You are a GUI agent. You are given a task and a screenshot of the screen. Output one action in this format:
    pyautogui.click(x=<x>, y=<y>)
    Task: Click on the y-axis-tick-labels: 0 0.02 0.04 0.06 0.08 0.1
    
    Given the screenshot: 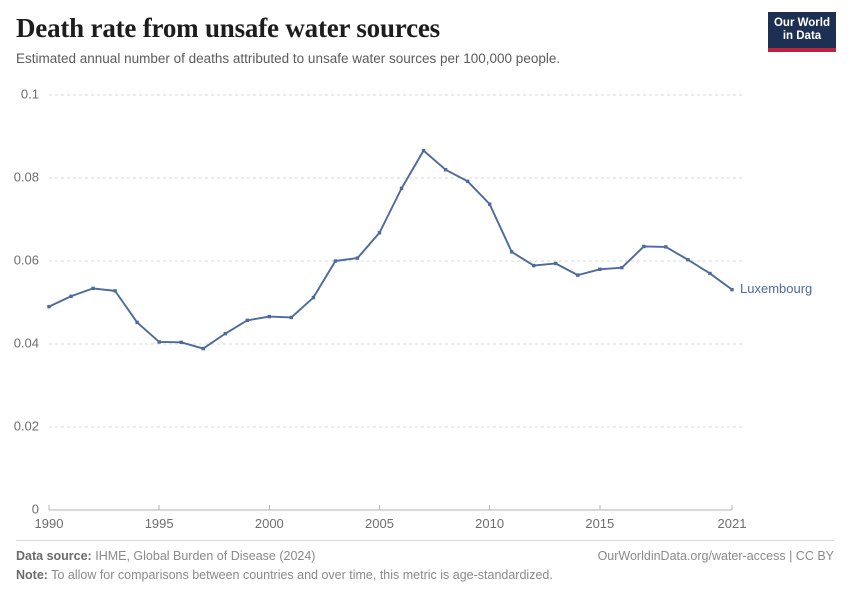 What is the action you would take?
    pyautogui.click(x=26, y=301)
    